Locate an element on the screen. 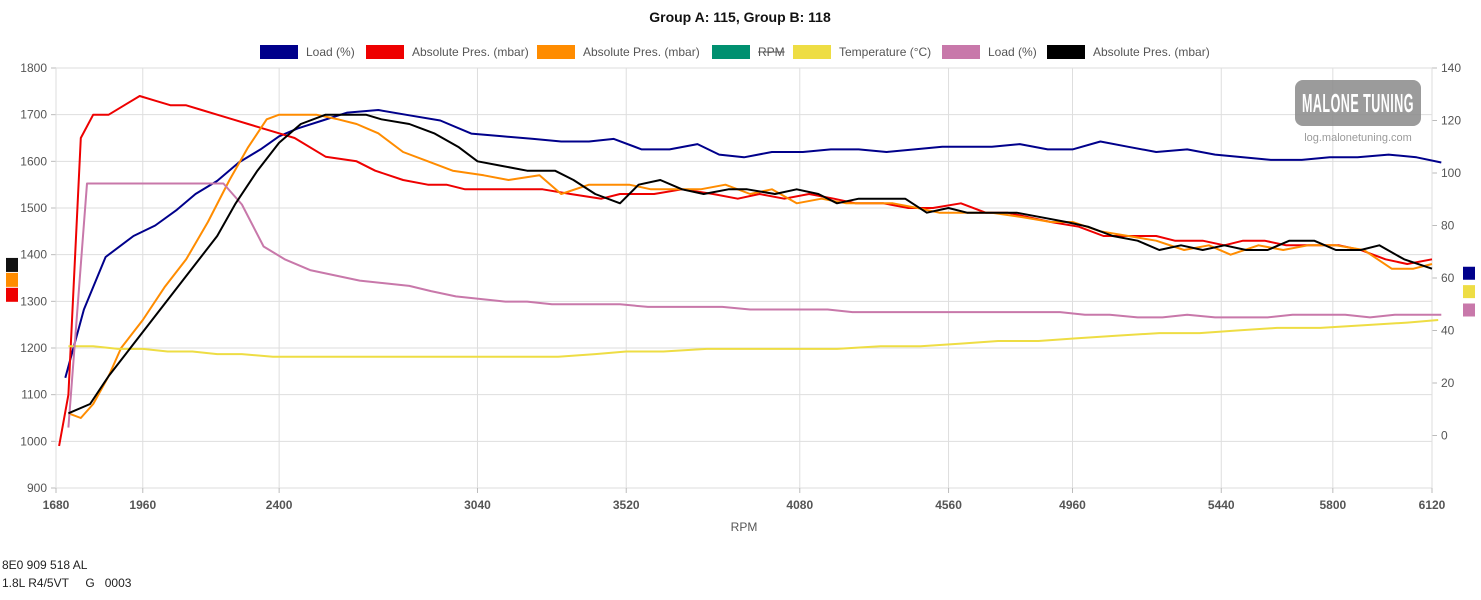 This screenshot has height=600, width=1481. y-right-tick-label: 120 is located at coordinates (1451, 121).